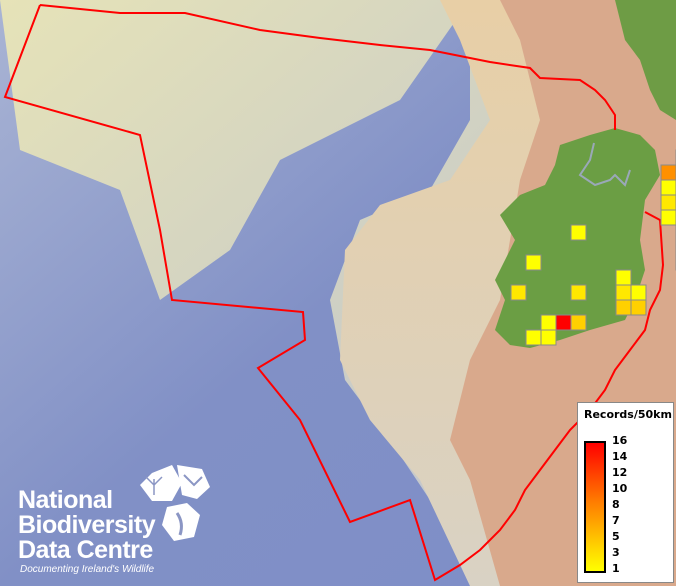 This screenshot has width=676, height=586. What do you see at coordinates (616, 520) in the screenshot?
I see `legend-tick-label: 7` at bounding box center [616, 520].